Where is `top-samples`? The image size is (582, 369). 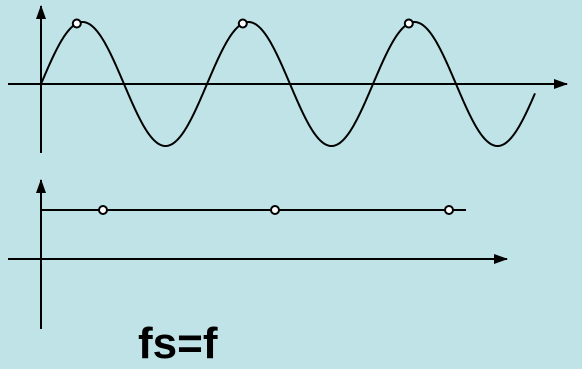 top-samples is located at coordinates (242, 23).